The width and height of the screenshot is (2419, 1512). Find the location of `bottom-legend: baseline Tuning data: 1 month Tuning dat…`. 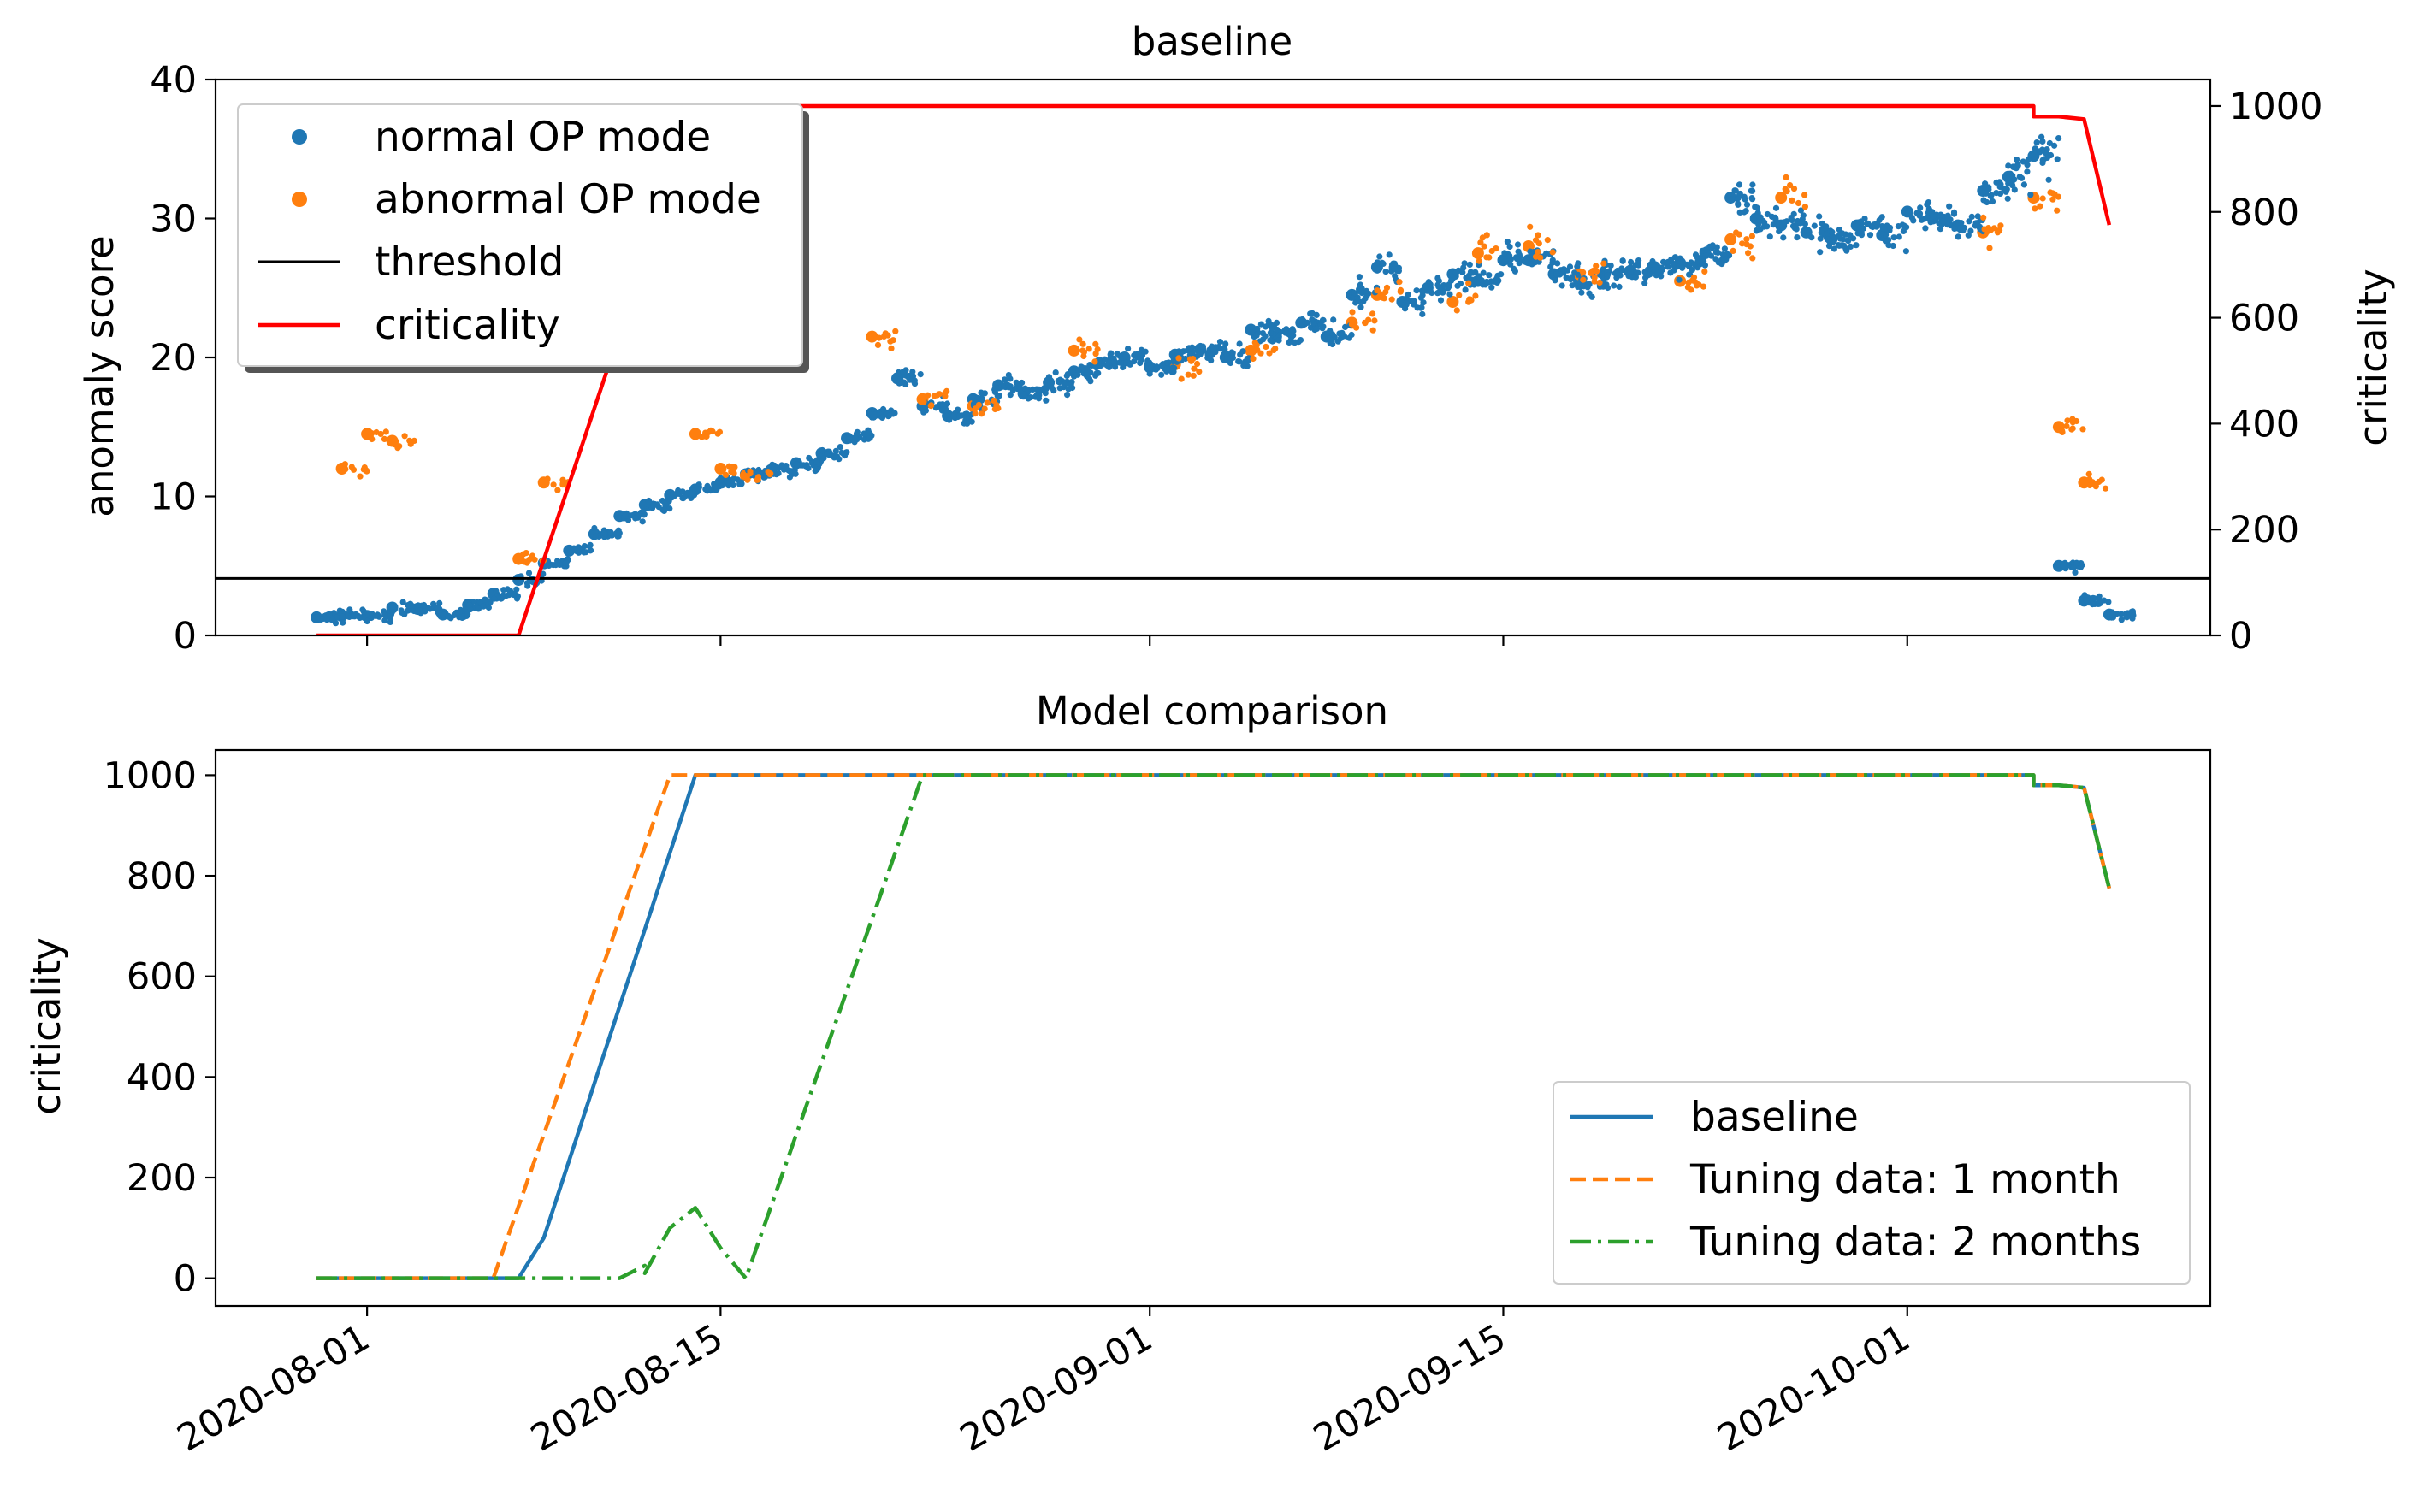

bottom-legend: baseline Tuning data: 1 month Tuning dat… is located at coordinates (1872, 1183).